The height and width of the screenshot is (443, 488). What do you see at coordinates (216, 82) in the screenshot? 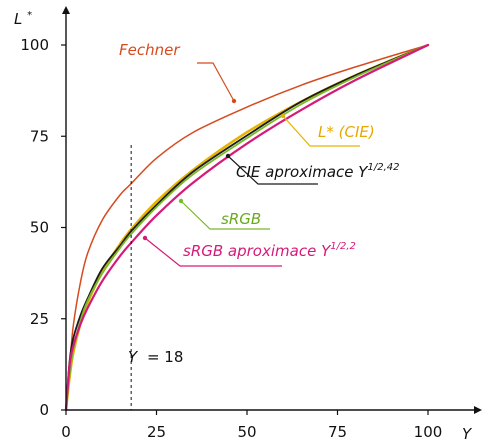
I see `fechner-label-pointer` at bounding box center [216, 82].